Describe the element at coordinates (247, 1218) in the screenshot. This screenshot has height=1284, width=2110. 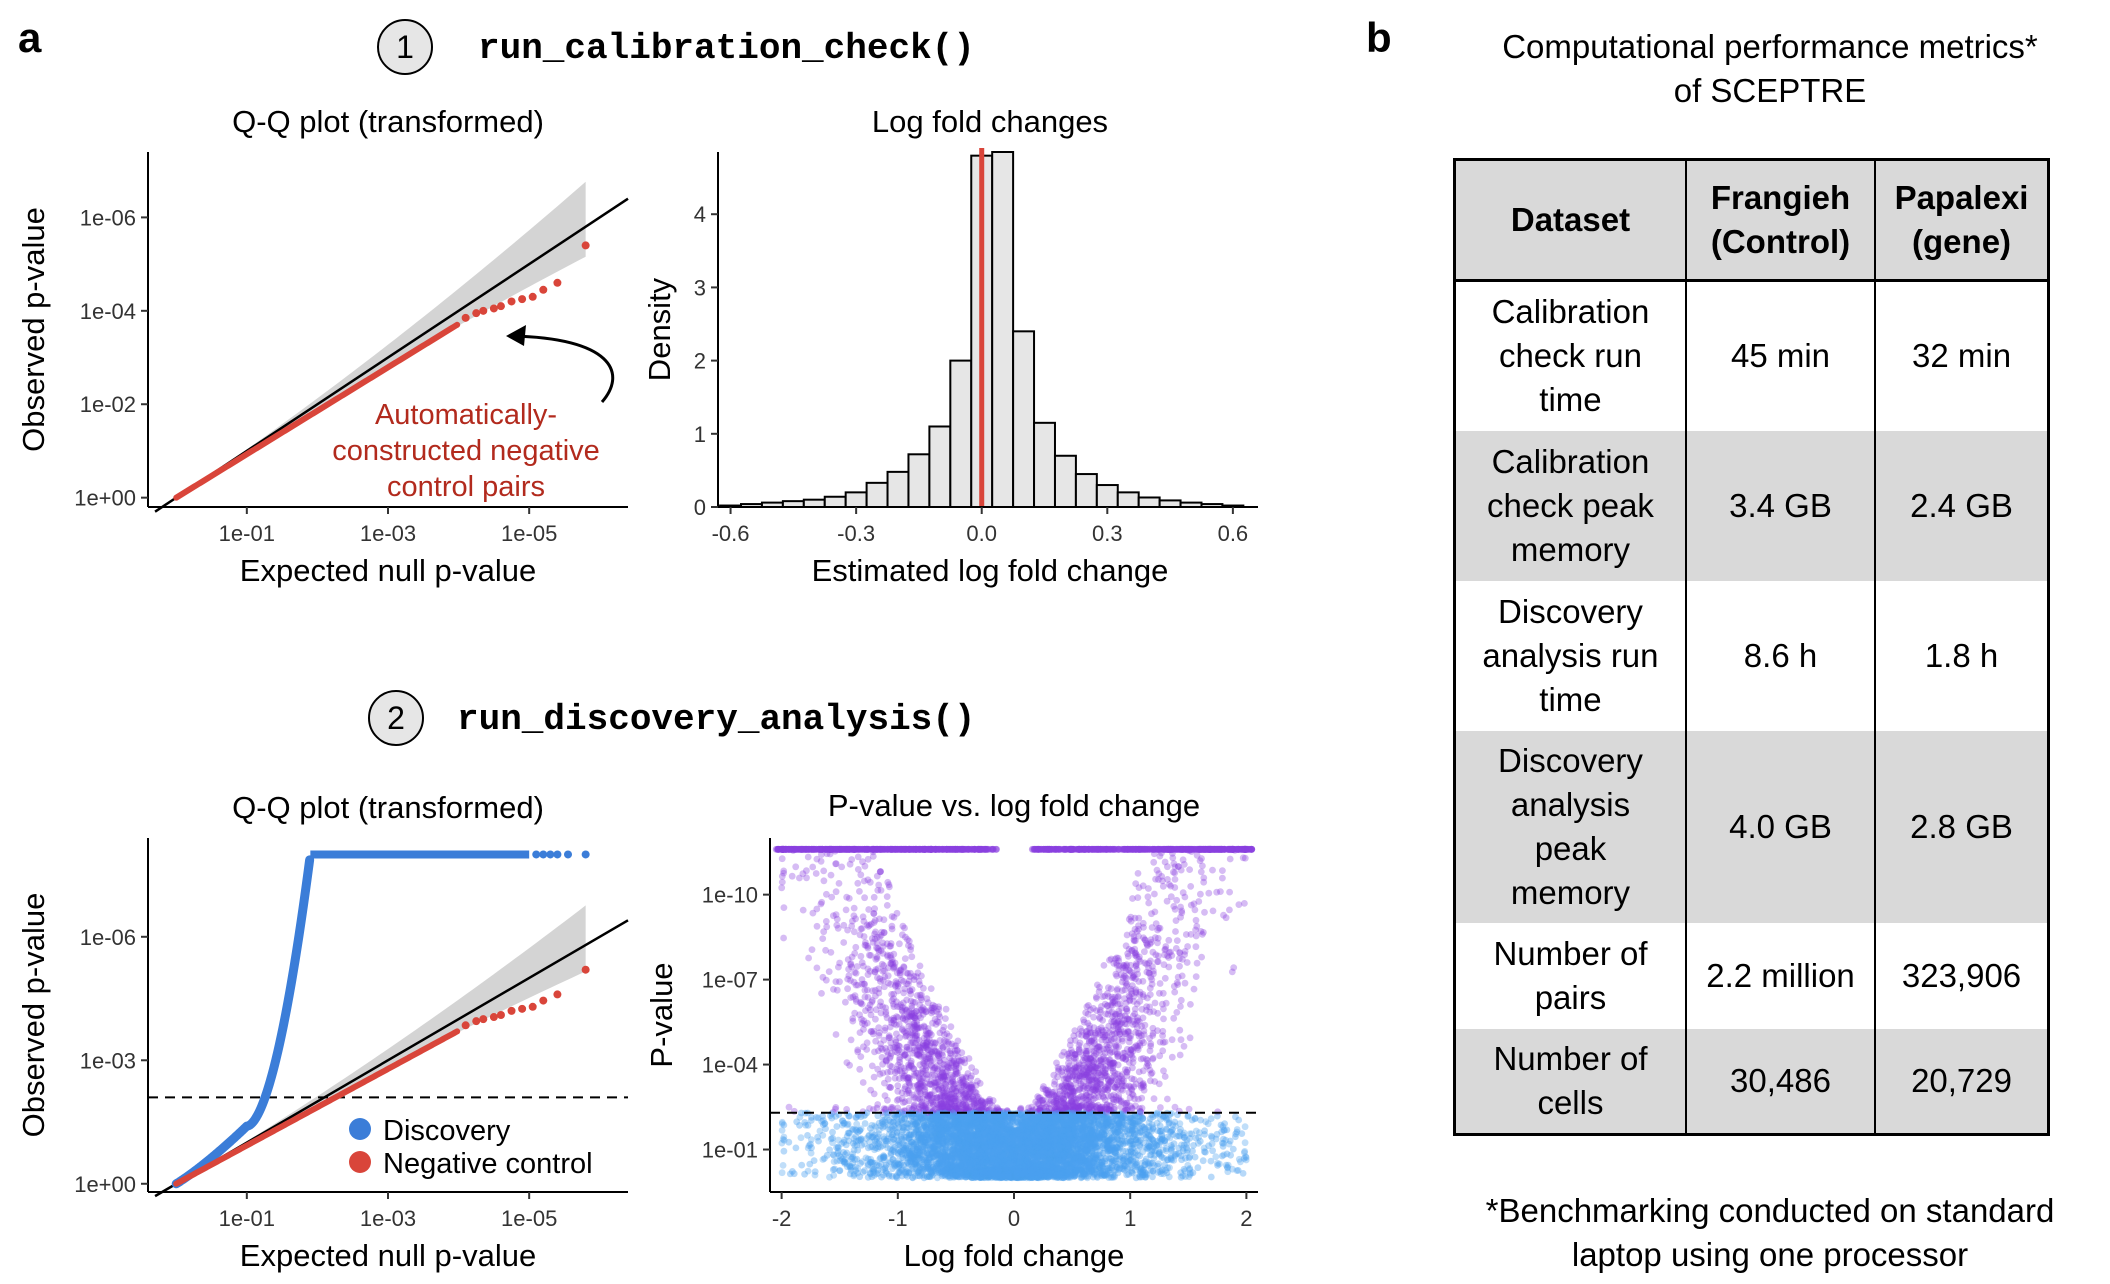
I see `x-tick-label: 1e-01` at that location.